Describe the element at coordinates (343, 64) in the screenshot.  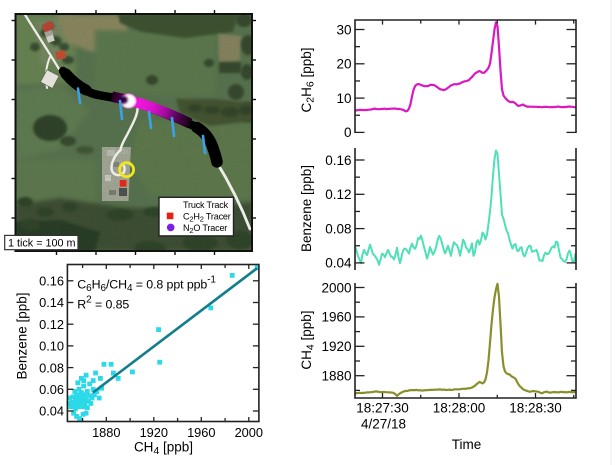
I see `svg-text: 20` at that location.